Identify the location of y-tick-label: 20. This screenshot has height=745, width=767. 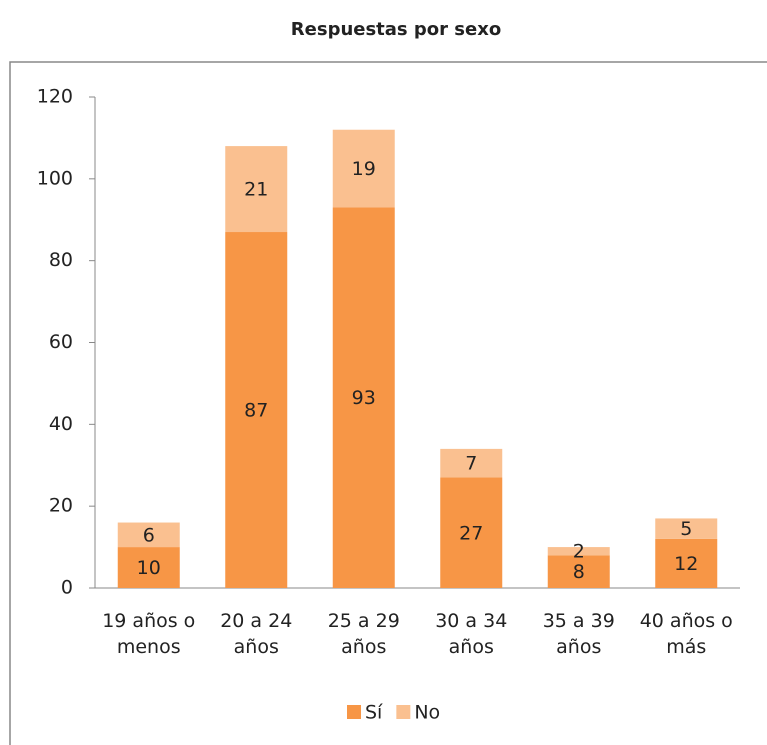
(61, 506).